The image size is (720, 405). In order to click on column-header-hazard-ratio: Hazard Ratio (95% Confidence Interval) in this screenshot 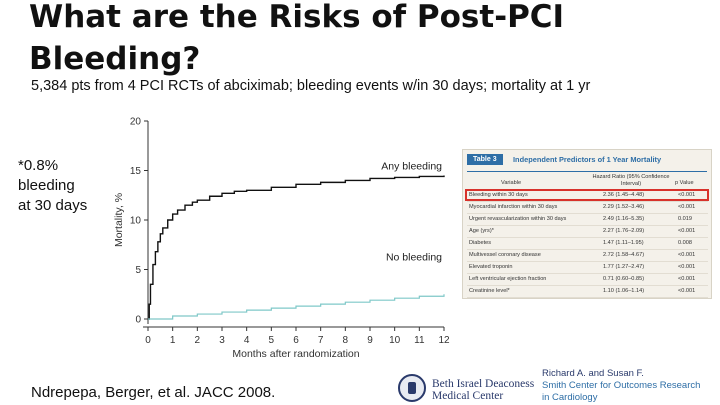, I will do `click(631, 180)`.